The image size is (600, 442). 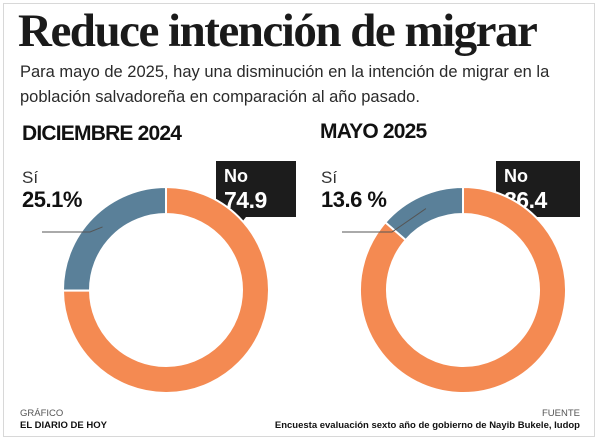 What do you see at coordinates (30, 177) in the screenshot?
I see `chart1-si-label: Sí` at bounding box center [30, 177].